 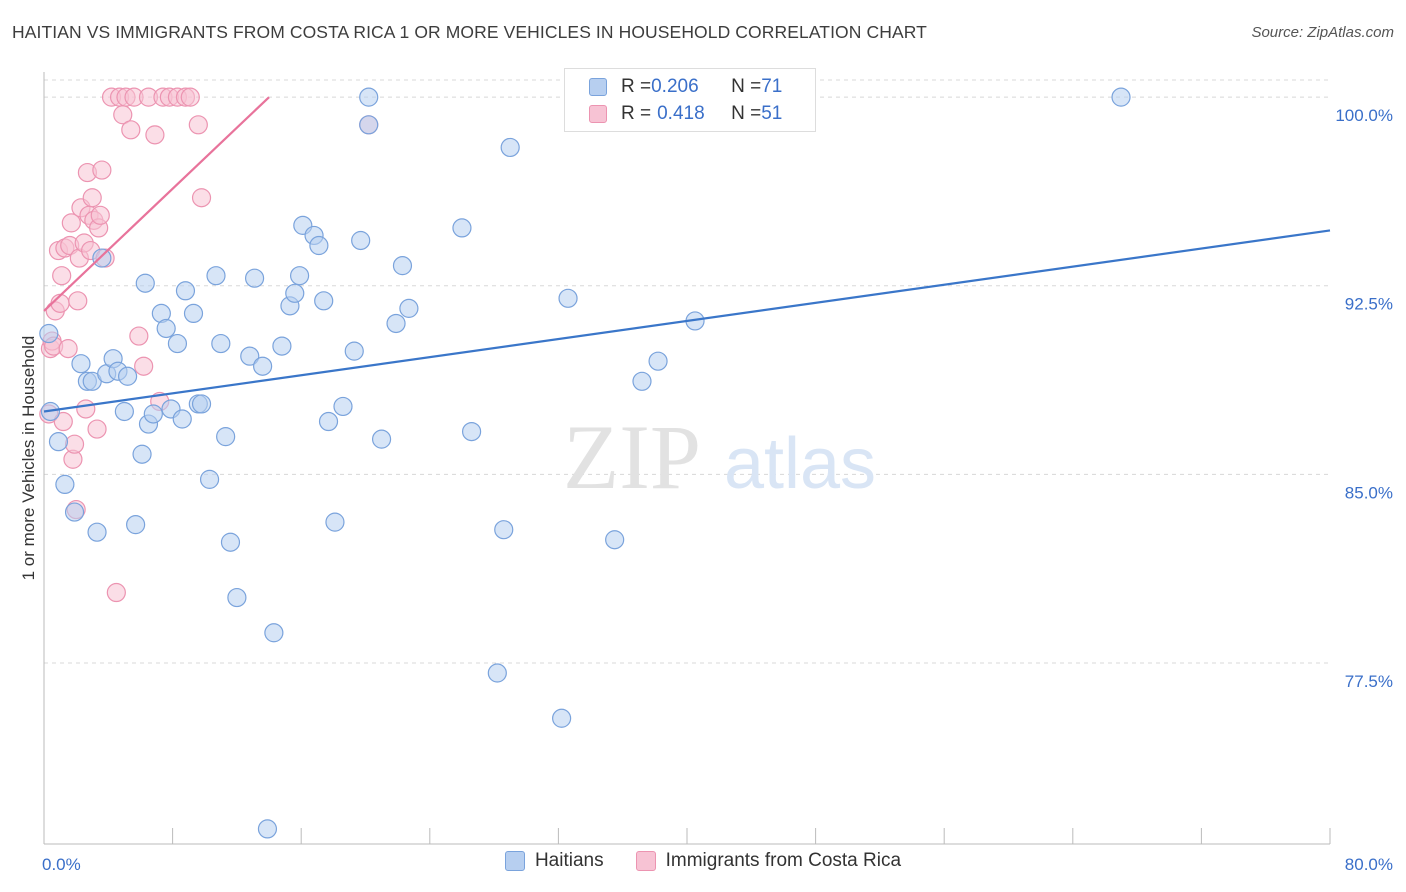 What do you see at coordinates (675, 86) in the screenshot?
I see `legend-r-value-haitians: 0.206` at bounding box center [675, 86].